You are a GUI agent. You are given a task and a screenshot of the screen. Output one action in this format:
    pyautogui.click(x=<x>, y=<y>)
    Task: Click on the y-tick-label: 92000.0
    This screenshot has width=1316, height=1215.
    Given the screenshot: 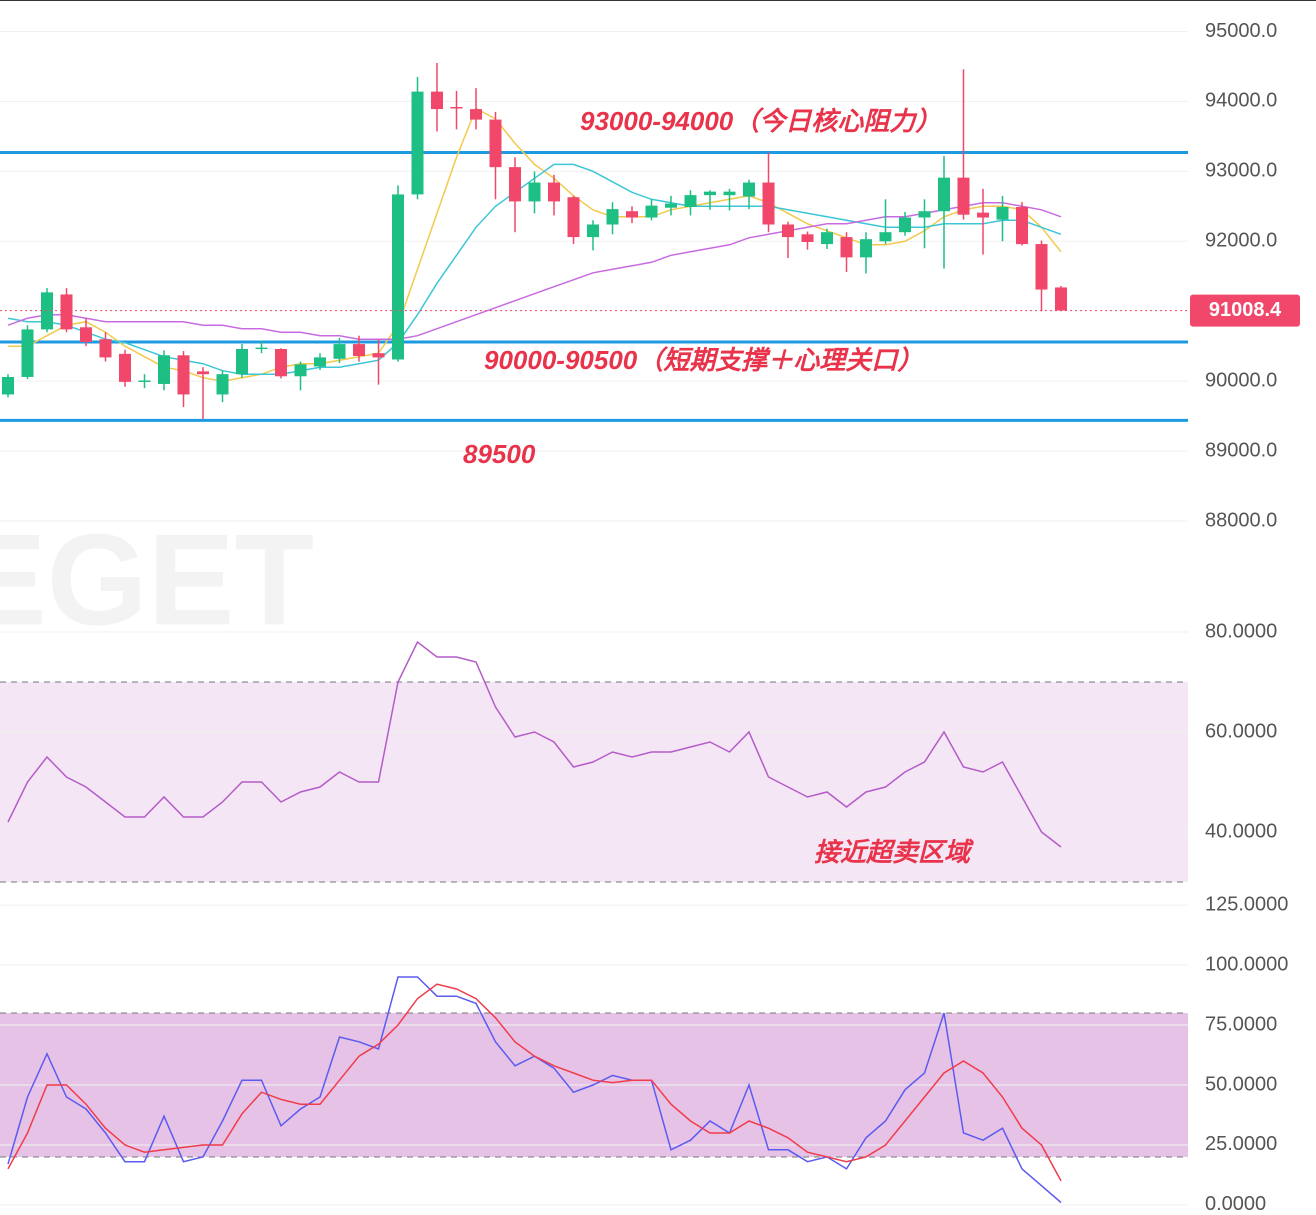 What is the action you would take?
    pyautogui.click(x=1241, y=241)
    